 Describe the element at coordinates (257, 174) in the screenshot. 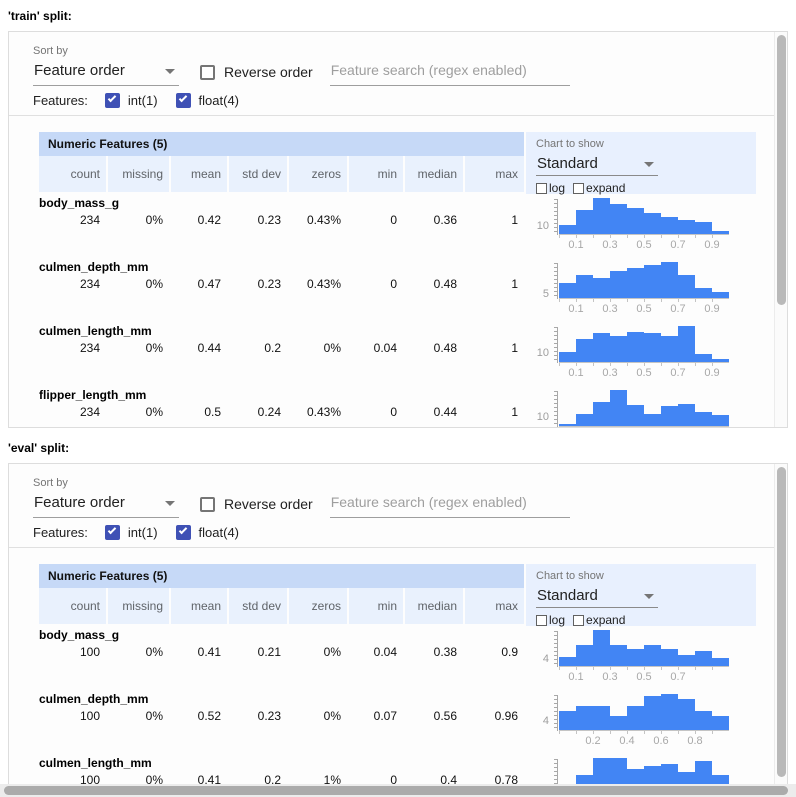

I see `col-stddev: std dev` at that location.